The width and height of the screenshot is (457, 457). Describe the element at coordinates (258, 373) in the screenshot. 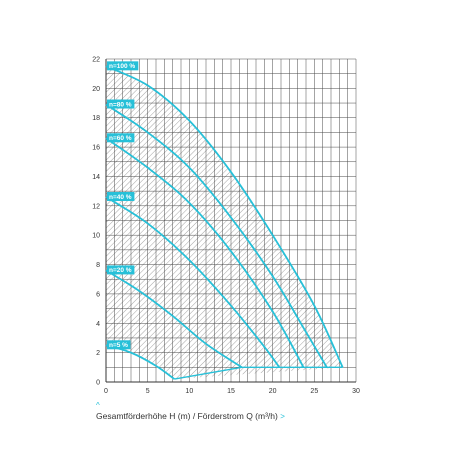

I see `end-boundary-line` at that location.